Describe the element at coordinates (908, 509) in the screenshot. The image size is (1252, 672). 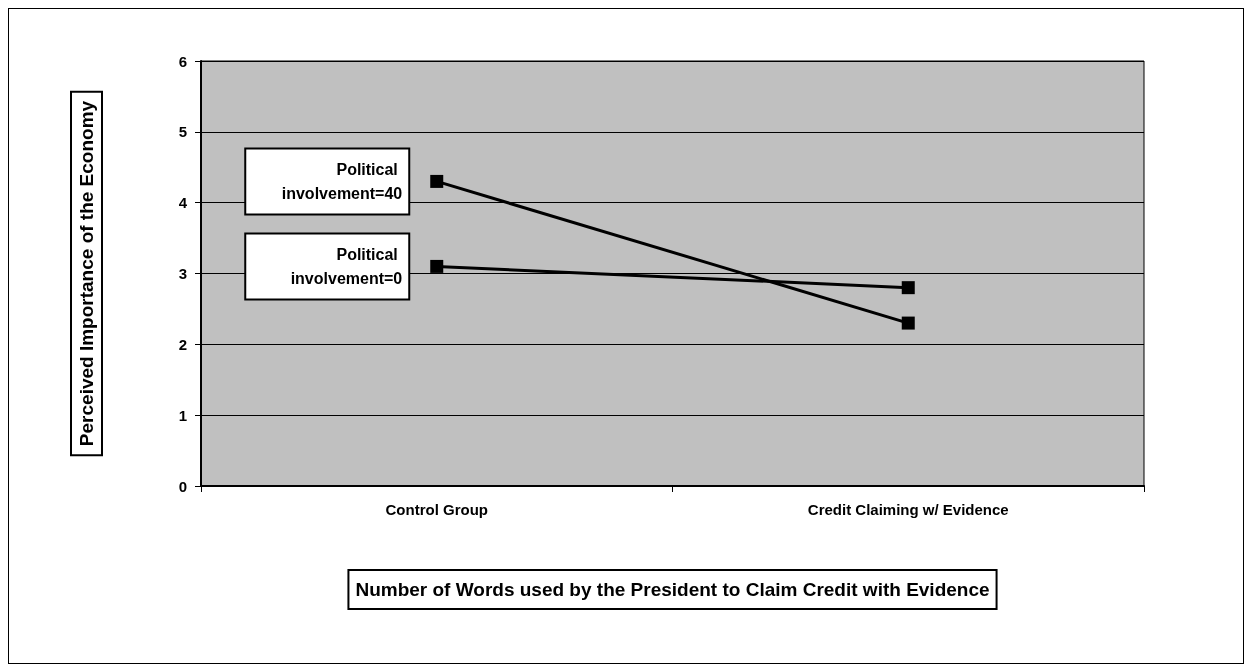
I see `x-tick-label: Credit Claiming w/ Evidence` at that location.